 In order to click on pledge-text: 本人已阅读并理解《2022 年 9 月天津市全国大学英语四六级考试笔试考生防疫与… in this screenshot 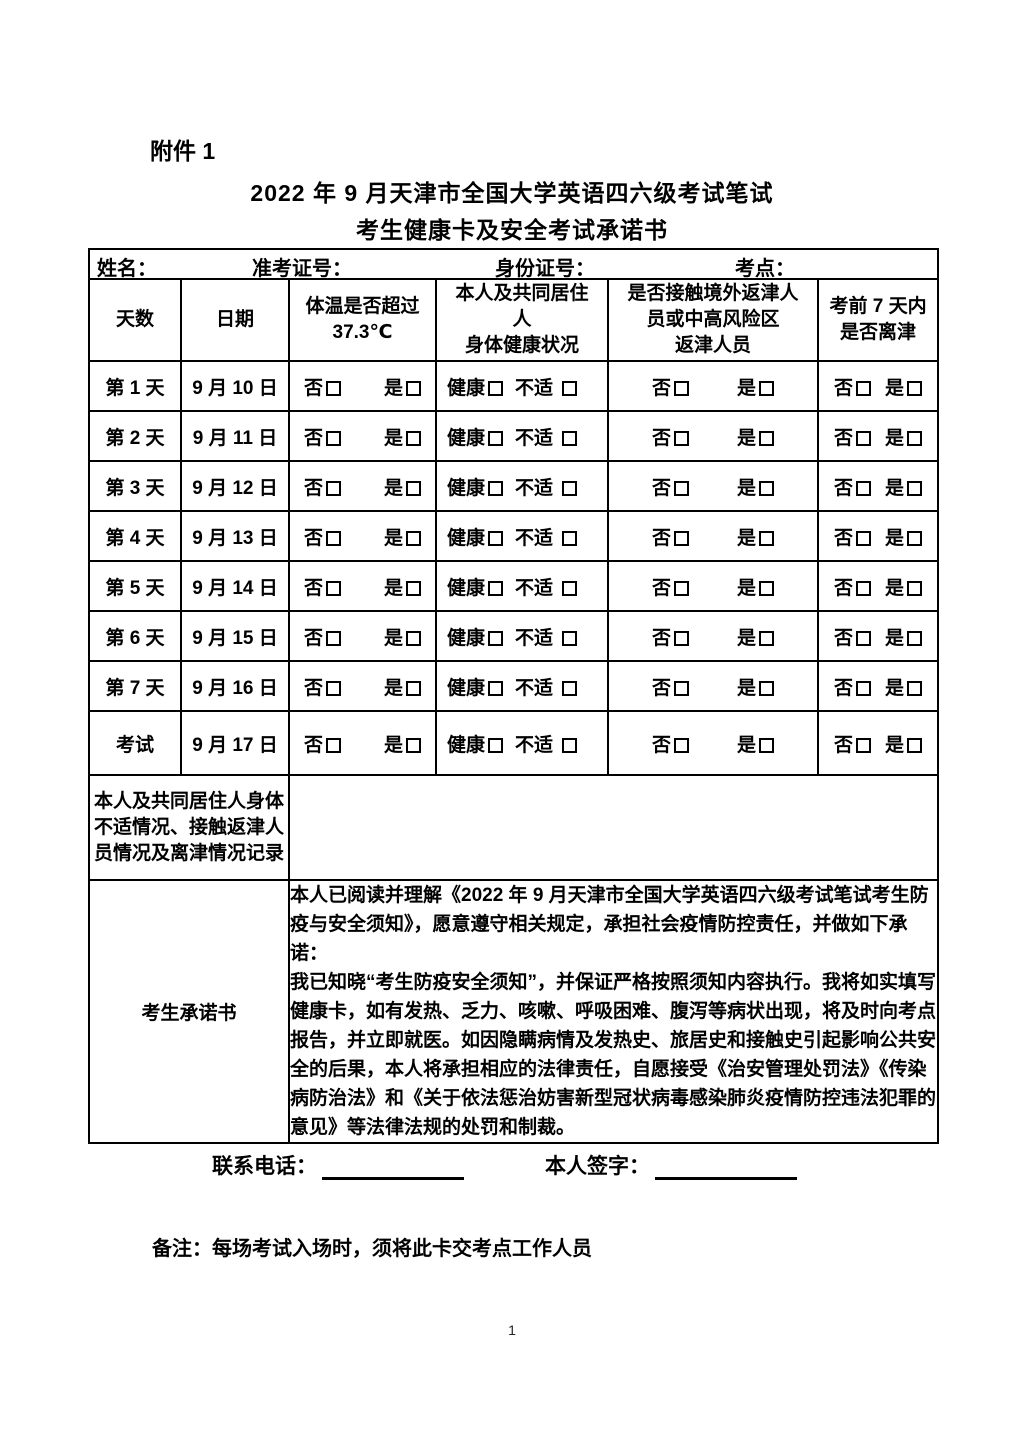, I will do `click(613, 1011)`.